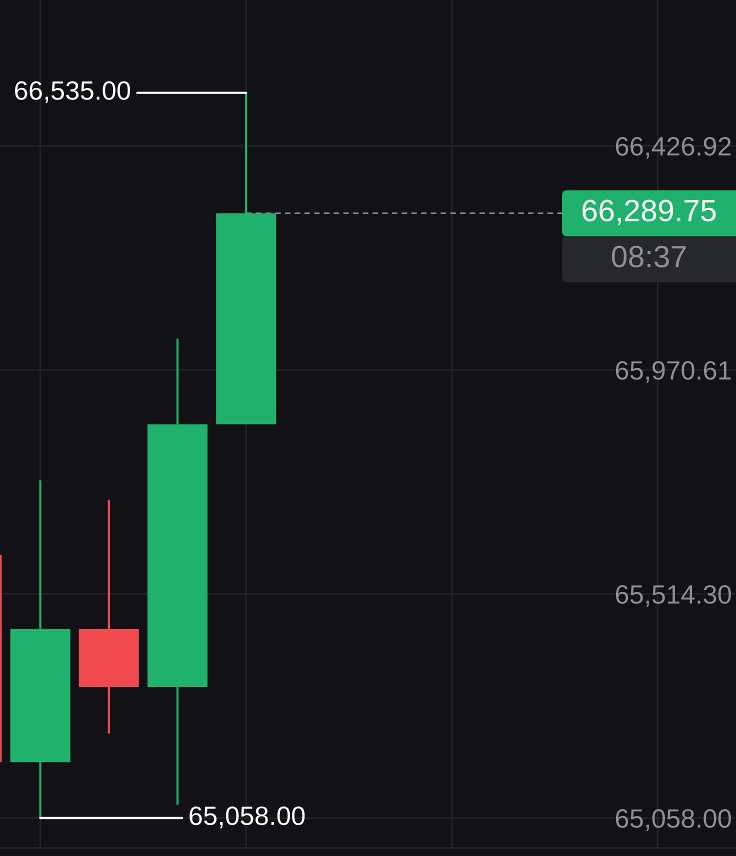 This screenshot has width=736, height=856. I want to click on ref-line-label: 66,289.75, so click(649, 213).